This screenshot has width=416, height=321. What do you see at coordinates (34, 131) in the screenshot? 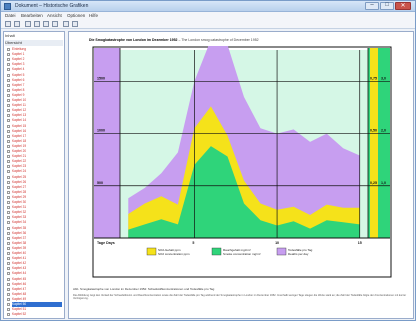
I see `sidebar-item: Kapitel 16` at bounding box center [34, 131].